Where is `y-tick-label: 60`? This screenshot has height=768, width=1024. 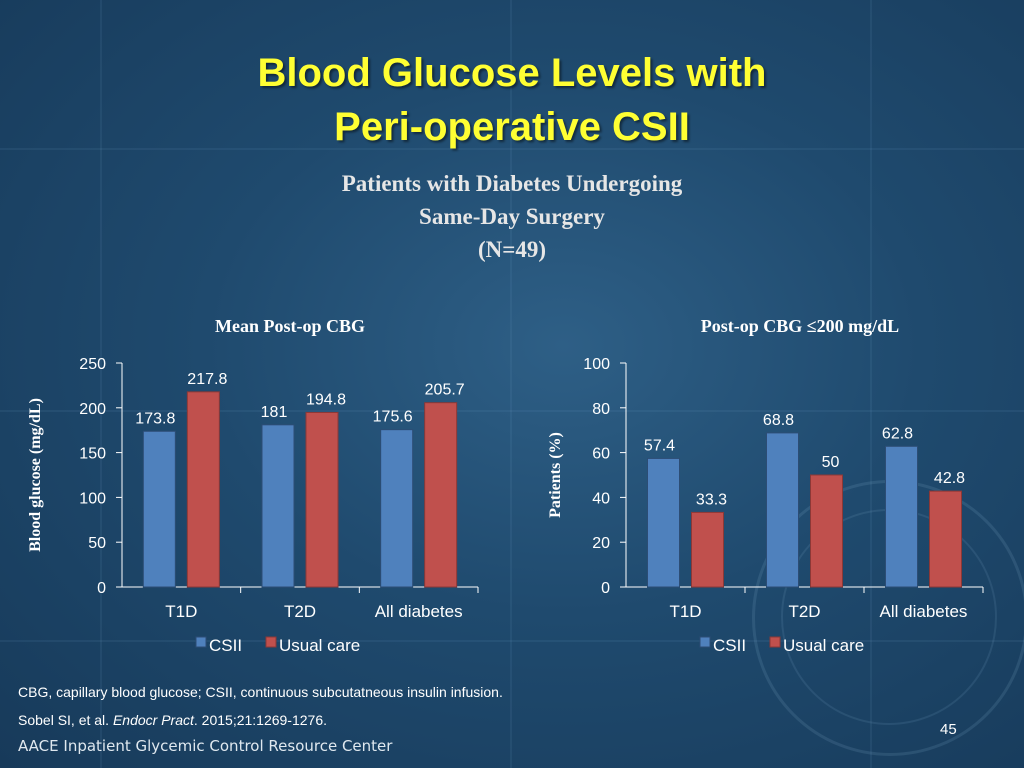 y-tick-label: 60 is located at coordinates (601, 454).